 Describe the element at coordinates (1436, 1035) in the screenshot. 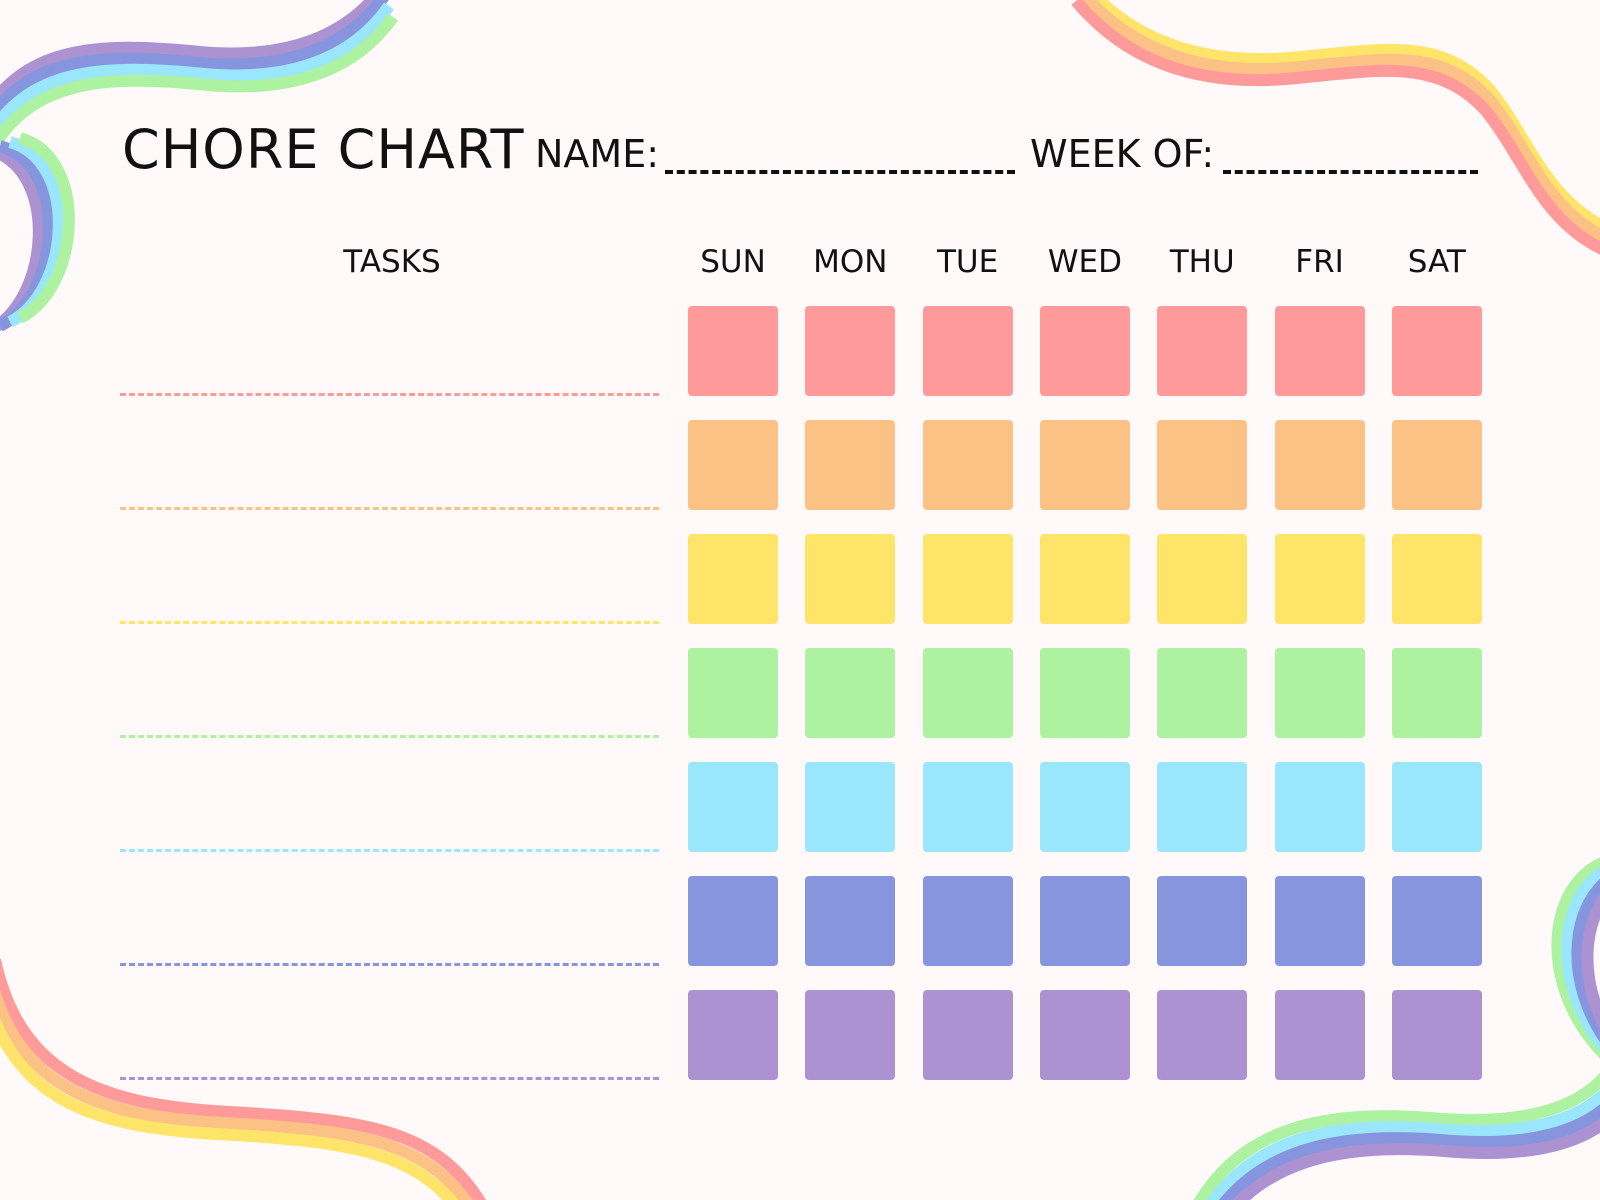

I see `checkbox-row7-sat` at that location.